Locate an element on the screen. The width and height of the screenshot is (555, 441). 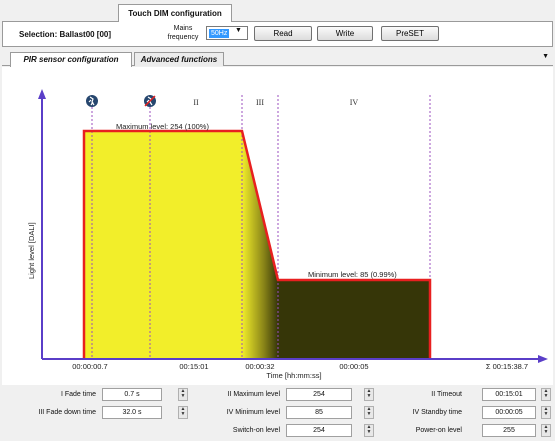
preset-button: PreSET is located at coordinates (410, 33).